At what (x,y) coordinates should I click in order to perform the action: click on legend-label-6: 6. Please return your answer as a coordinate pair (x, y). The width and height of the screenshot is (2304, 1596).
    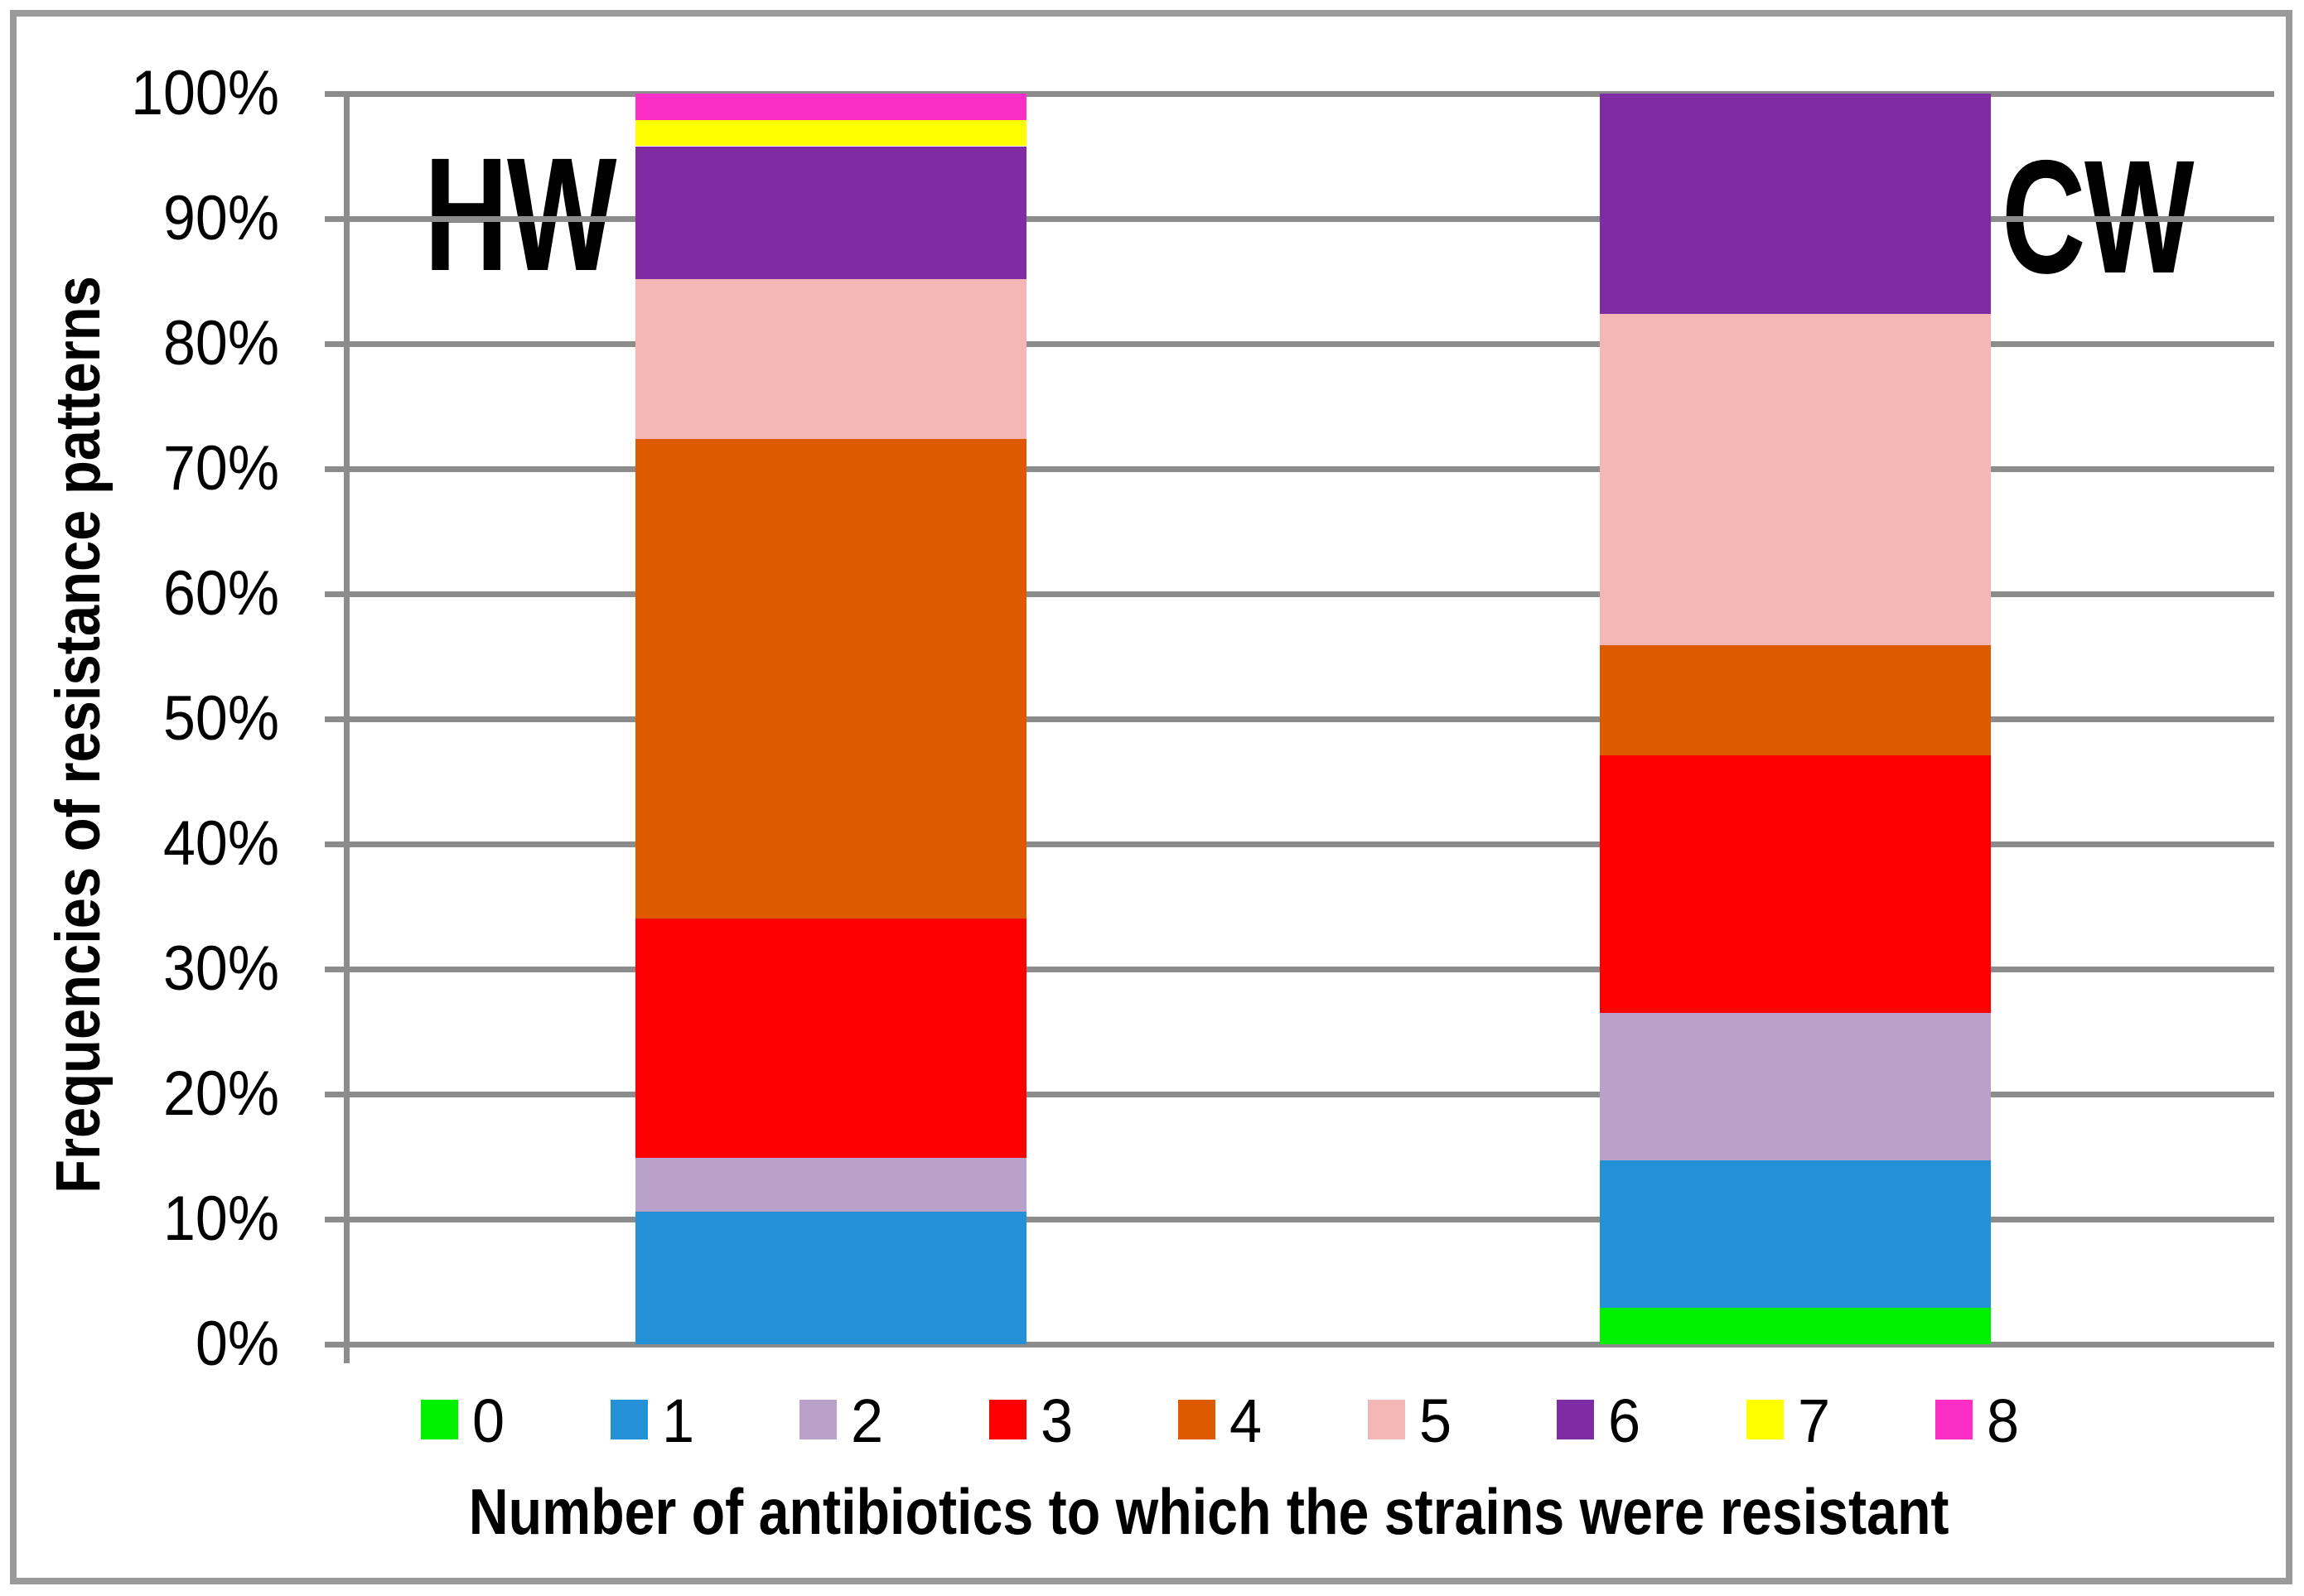
    Looking at the image, I should click on (1624, 1421).